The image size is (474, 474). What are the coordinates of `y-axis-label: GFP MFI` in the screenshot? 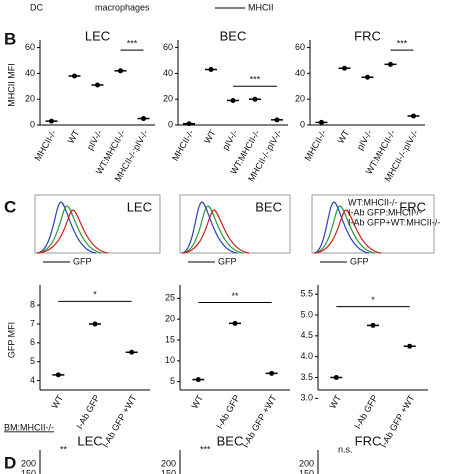 It's located at (11, 340).